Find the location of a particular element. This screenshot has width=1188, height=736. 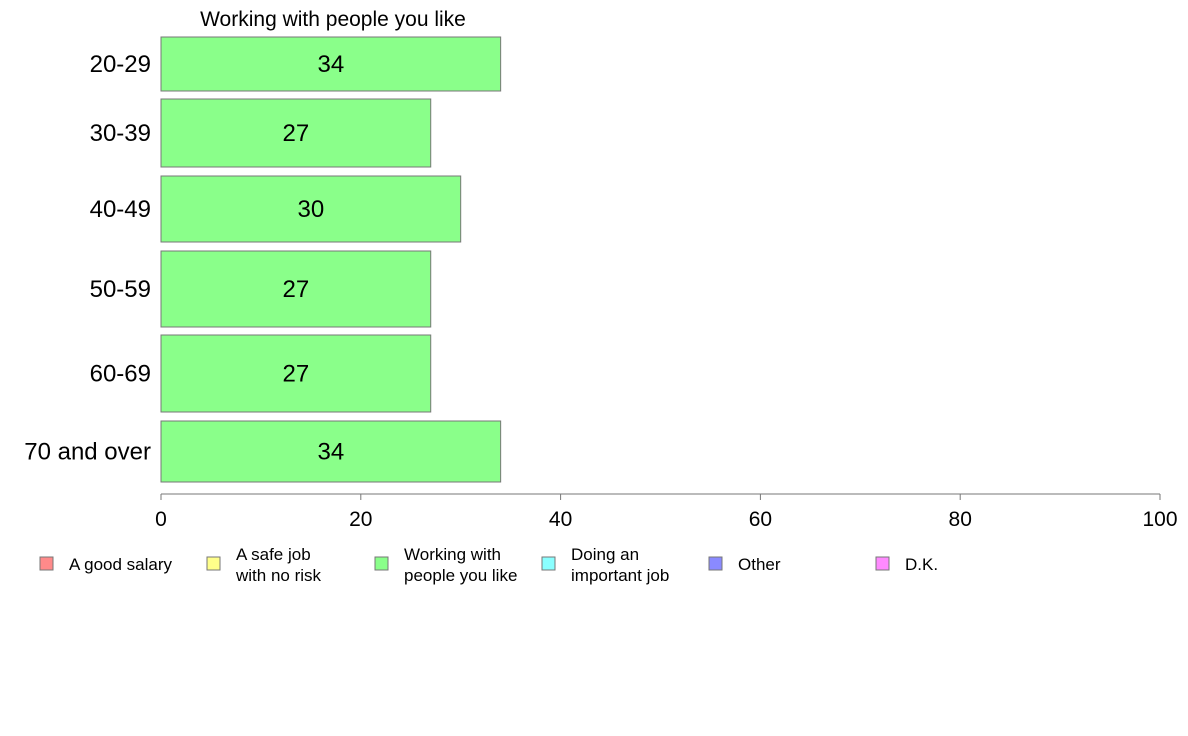

category-label: 30-39 is located at coordinates (120, 133).